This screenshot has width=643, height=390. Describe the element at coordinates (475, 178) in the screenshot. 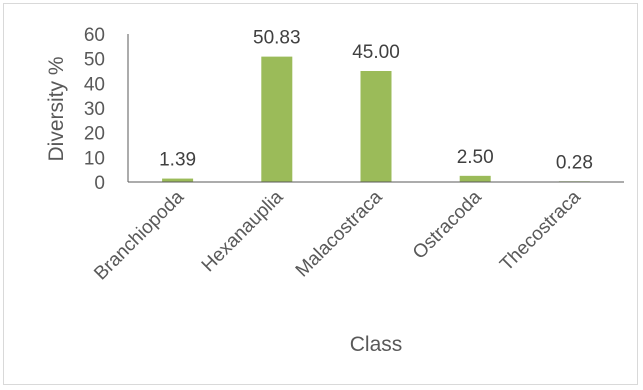

I see `bar-ostracoda` at that location.